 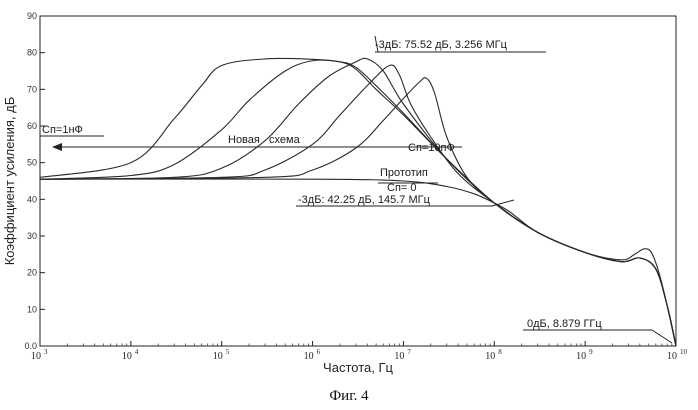 What do you see at coordinates (441, 45) in the screenshot?
I see `annotation-peak-top: -3дБ: 75.52 дБ, 3.256 МГц` at bounding box center [441, 45].